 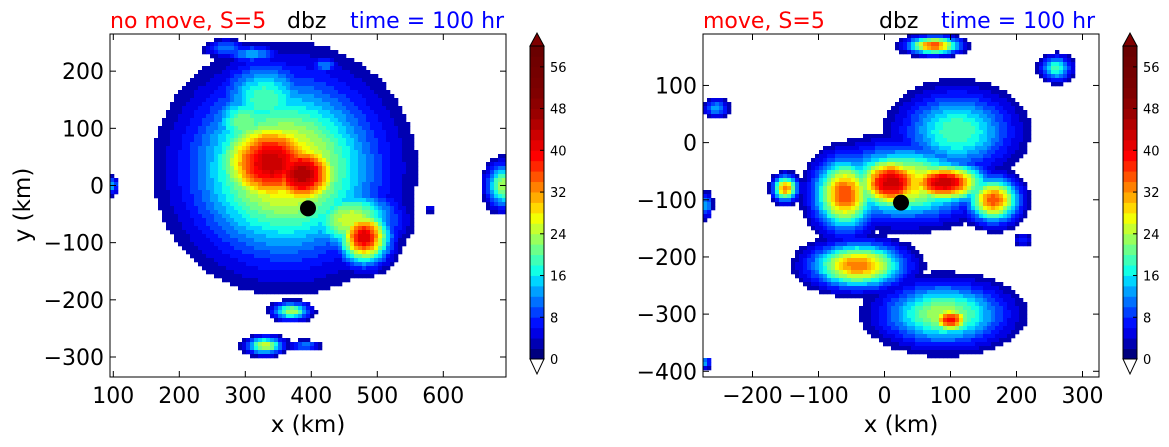 I want to click on colorbar-segment, so click(x=537, y=218).